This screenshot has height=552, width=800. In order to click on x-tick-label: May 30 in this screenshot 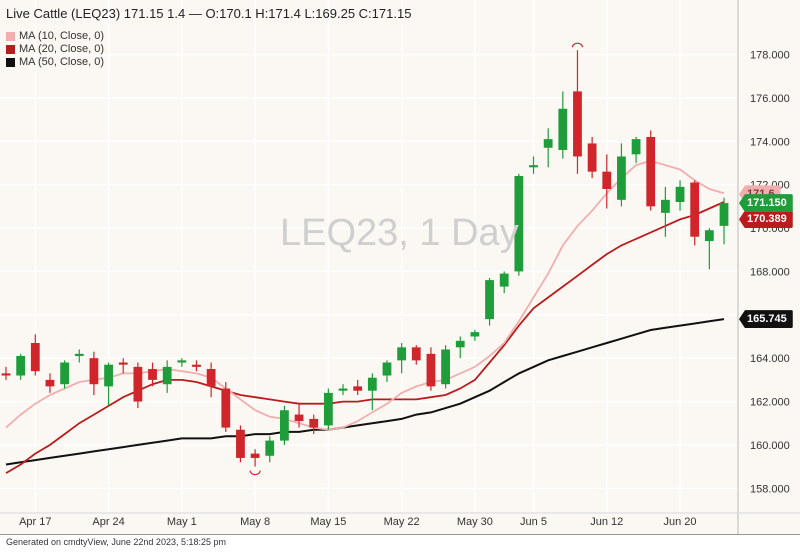, I will do `click(475, 522)`.